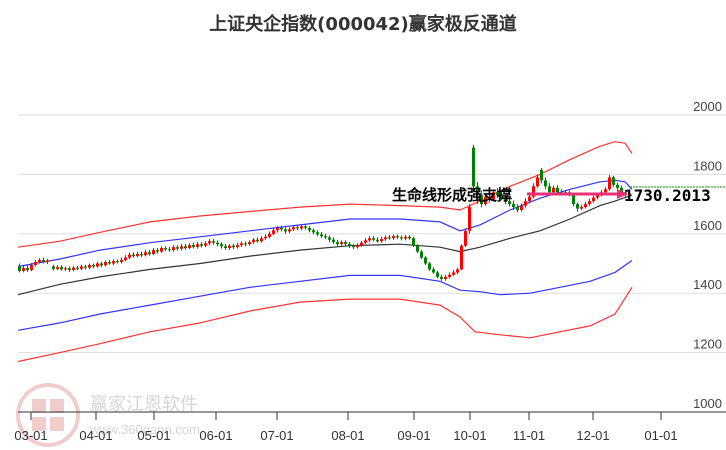  Describe the element at coordinates (707, 403) in the screenshot. I see `y-tick-label: 1000` at that location.